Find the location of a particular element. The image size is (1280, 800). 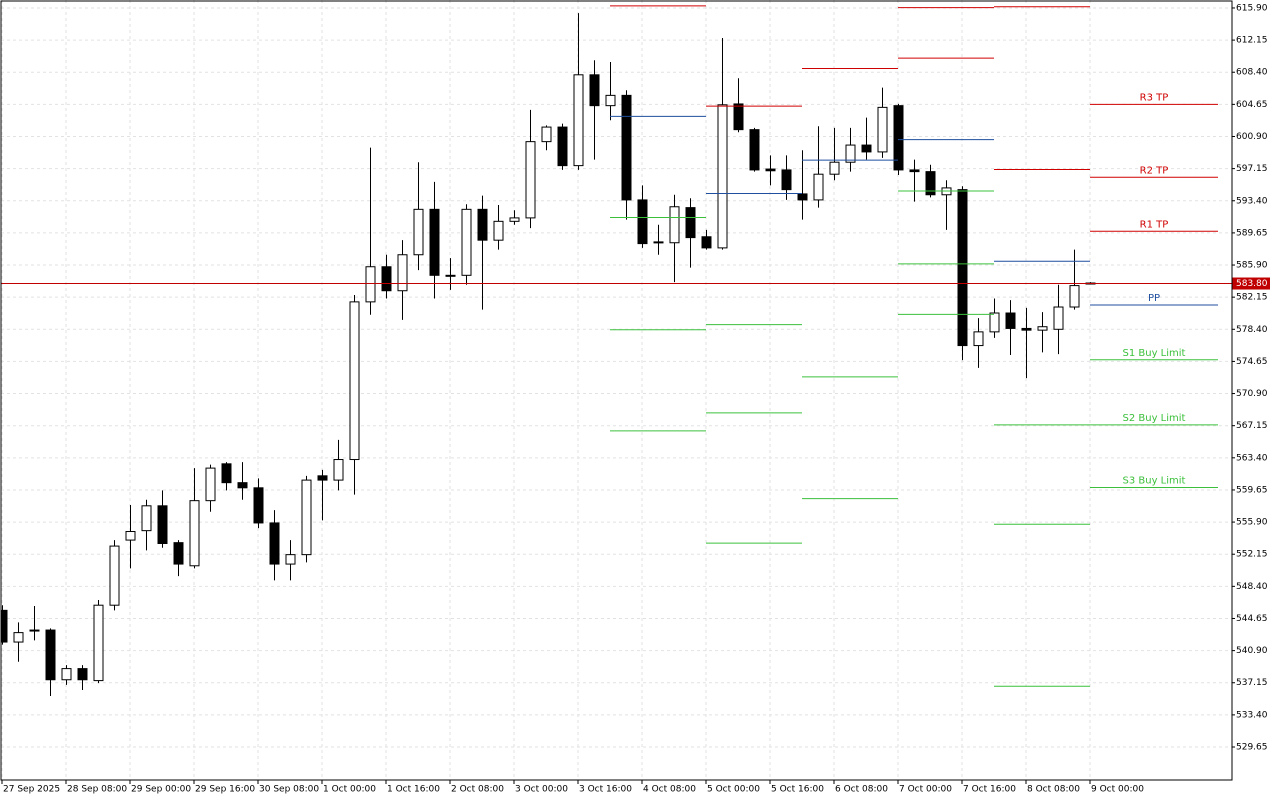

y-tick-label: 570.90 is located at coordinates (1252, 394).